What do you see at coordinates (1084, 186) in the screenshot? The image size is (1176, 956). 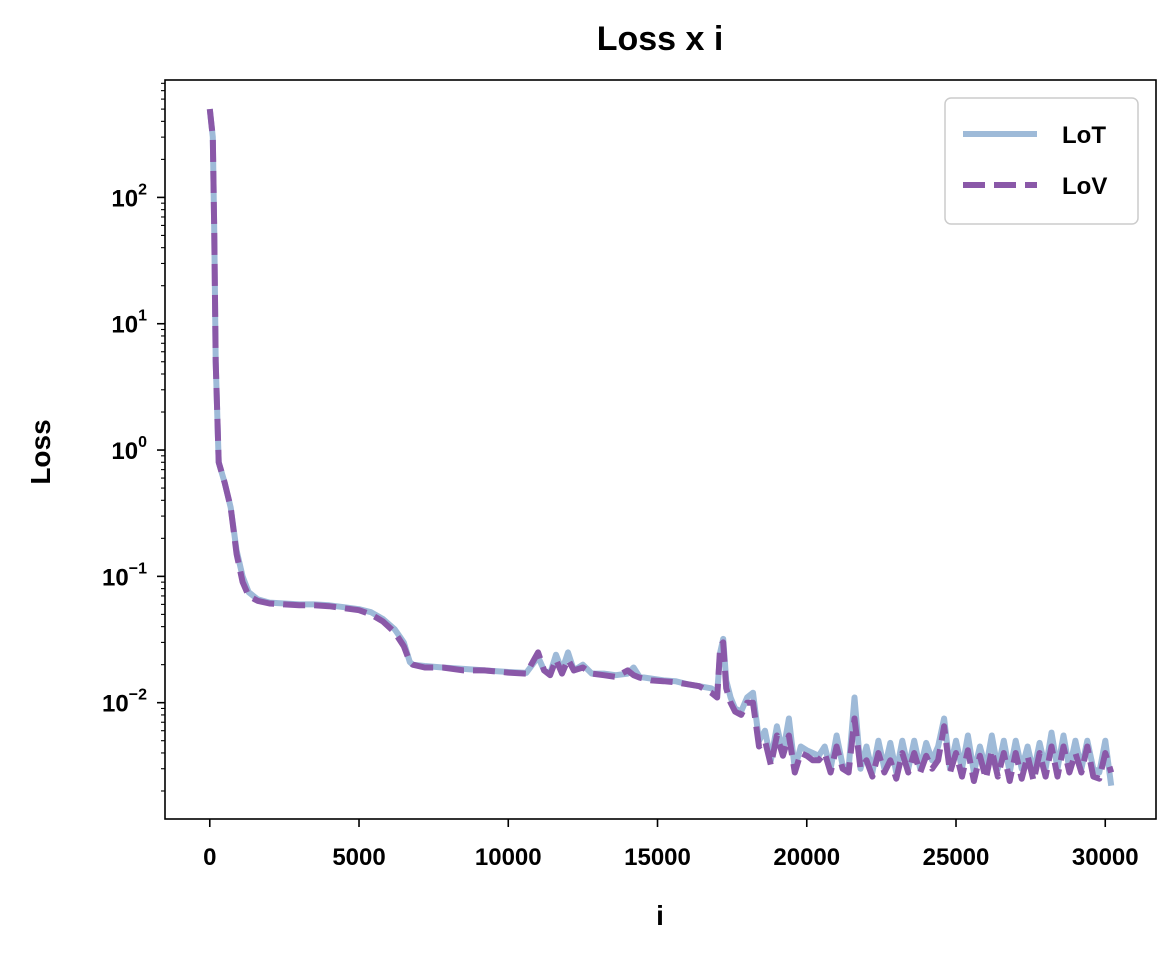 I see `legend-label-lov: LoV` at bounding box center [1084, 186].